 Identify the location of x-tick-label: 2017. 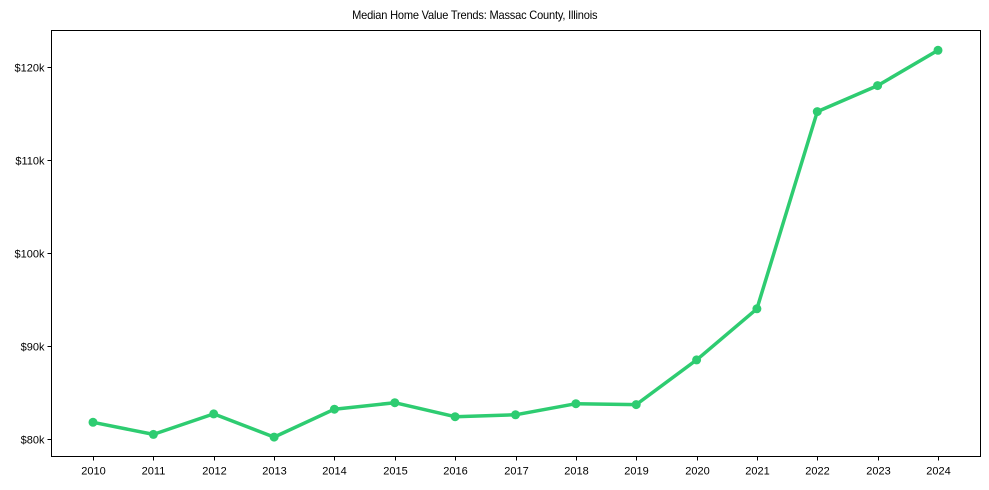
(516, 472).